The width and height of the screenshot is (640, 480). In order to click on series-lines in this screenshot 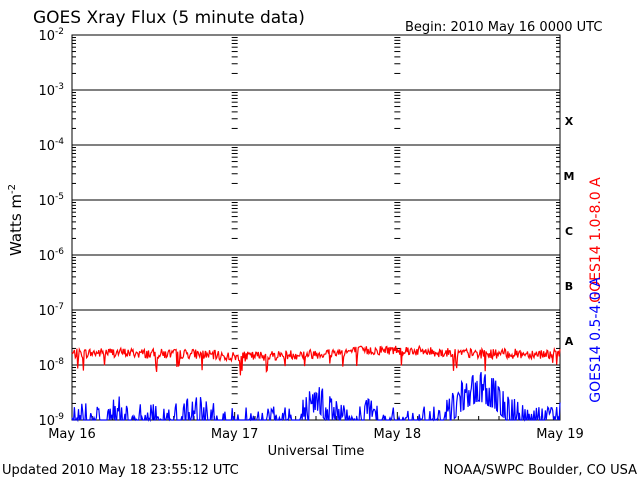, I will do `click(316, 383)`.